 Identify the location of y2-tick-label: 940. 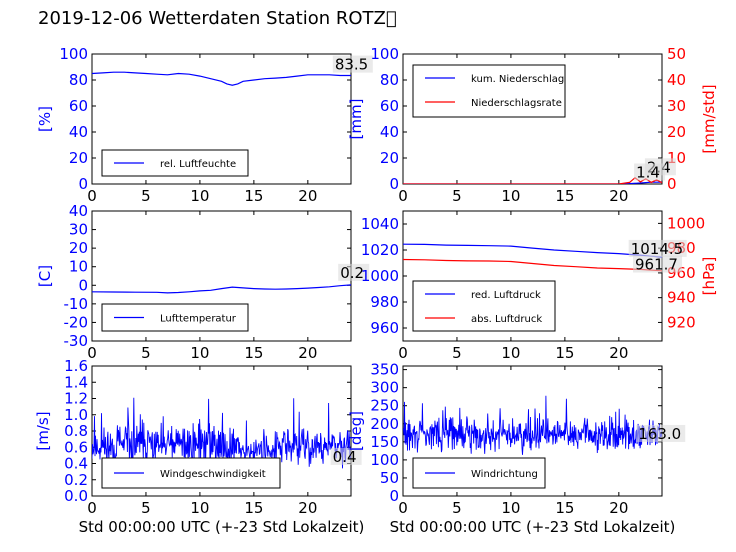
(681, 298).